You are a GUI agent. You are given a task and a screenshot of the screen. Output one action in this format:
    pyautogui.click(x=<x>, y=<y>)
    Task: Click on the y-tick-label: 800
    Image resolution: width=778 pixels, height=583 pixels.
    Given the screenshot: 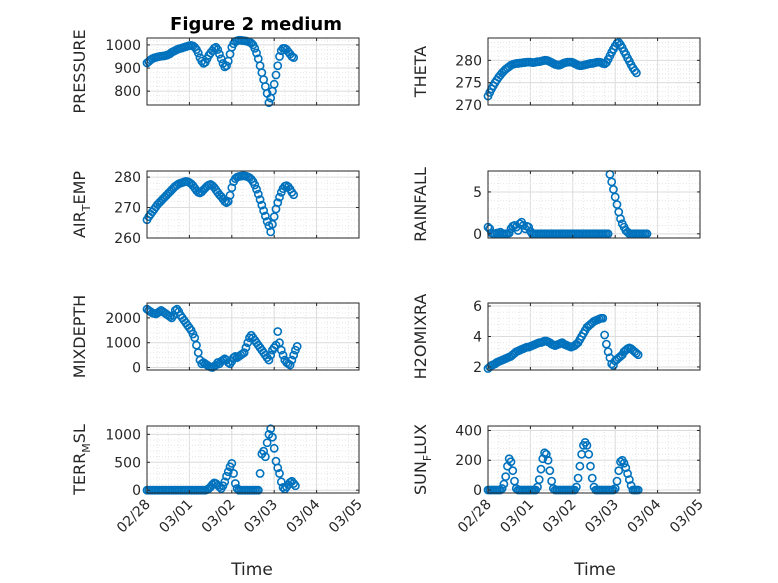 What is the action you would take?
    pyautogui.click(x=127, y=92)
    